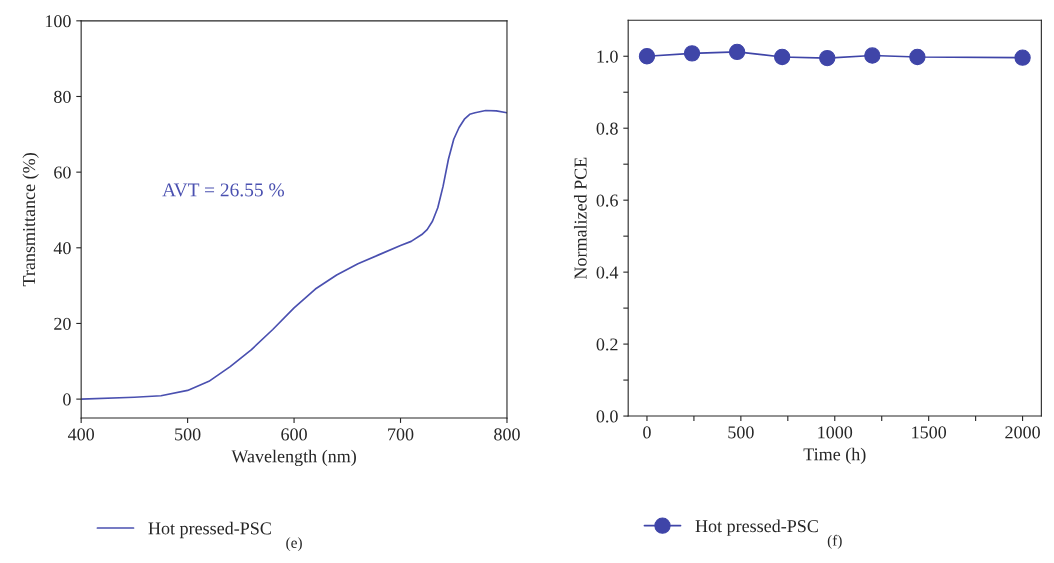  Describe the element at coordinates (607, 128) in the screenshot. I see `y-tick-label: 0.8` at that location.